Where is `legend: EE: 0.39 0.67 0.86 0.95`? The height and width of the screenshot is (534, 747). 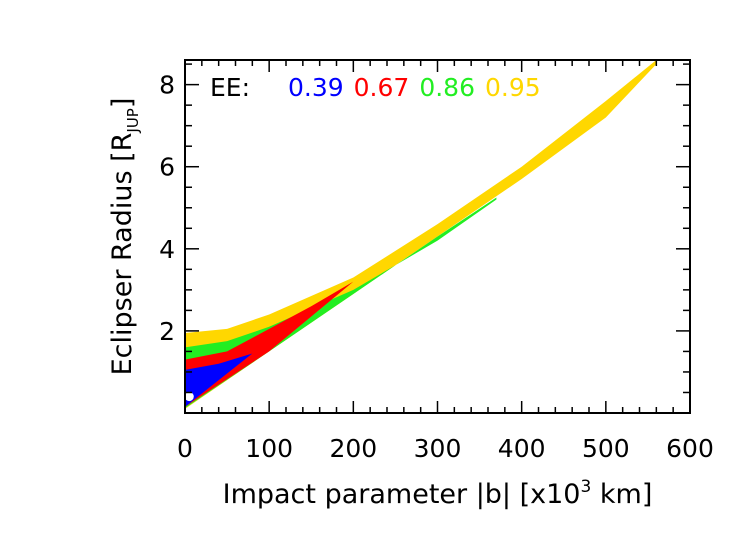
legend: EE: 0.39 0.67 0.86 0.95 is located at coordinates (375, 87).